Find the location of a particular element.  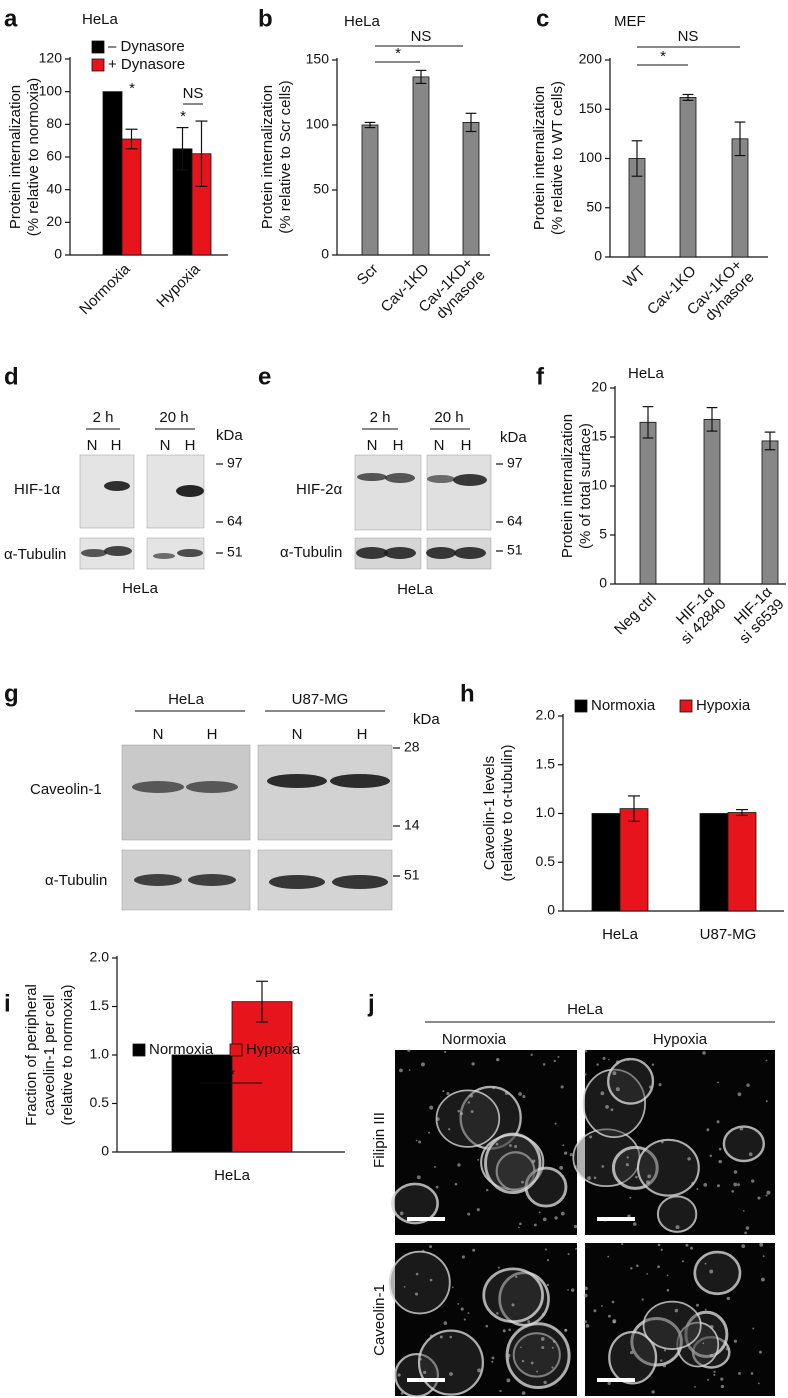

x-tick-label: Scr is located at coordinates (368, 275).